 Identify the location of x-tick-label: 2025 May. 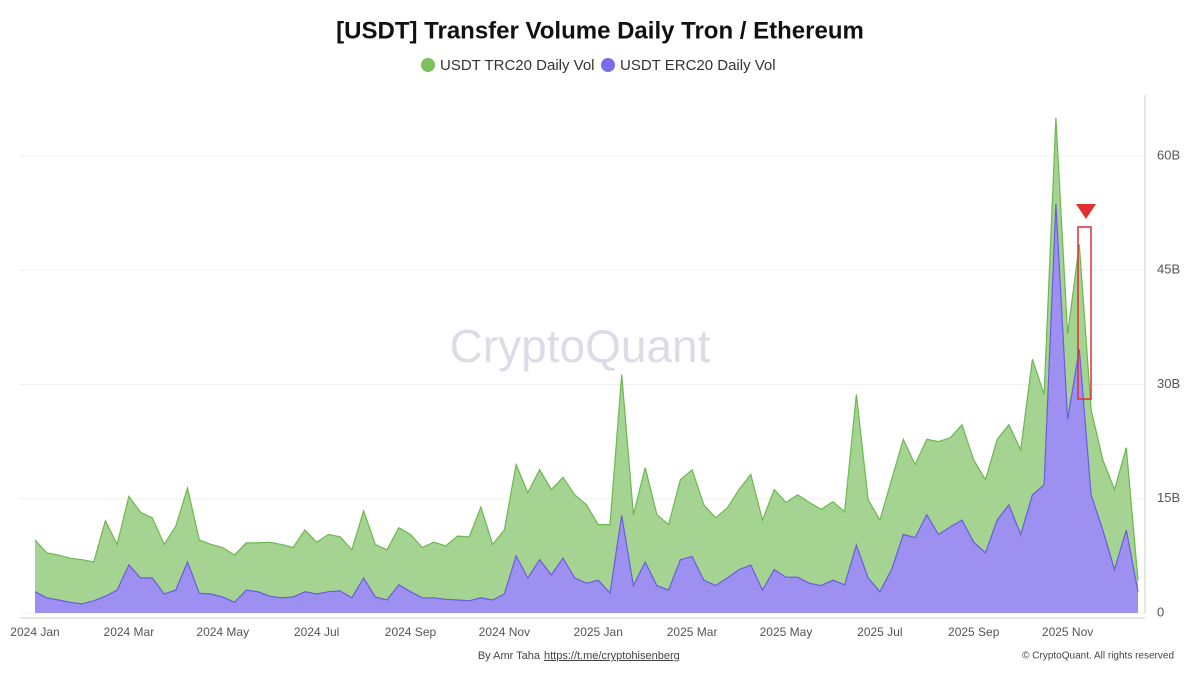
(786, 632).